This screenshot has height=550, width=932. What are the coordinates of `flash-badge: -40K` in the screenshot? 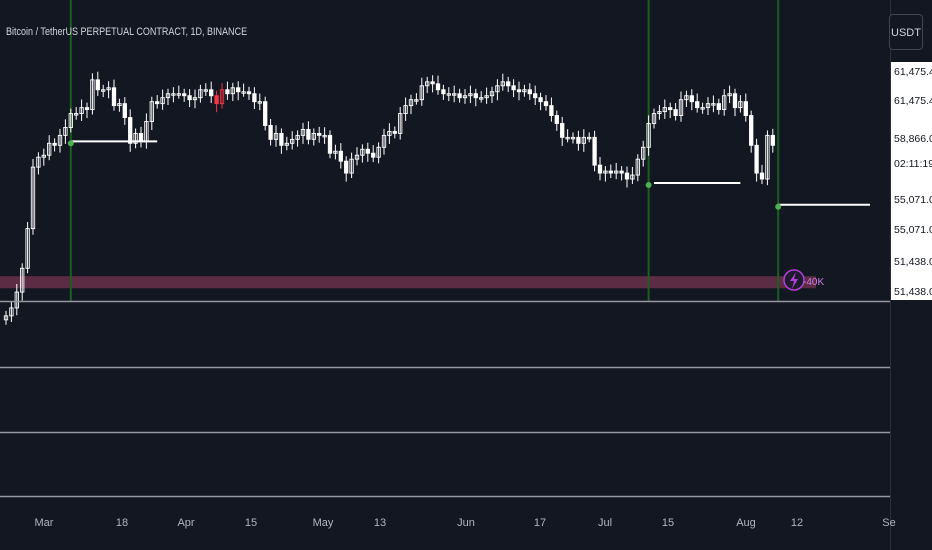 It's located at (803, 280).